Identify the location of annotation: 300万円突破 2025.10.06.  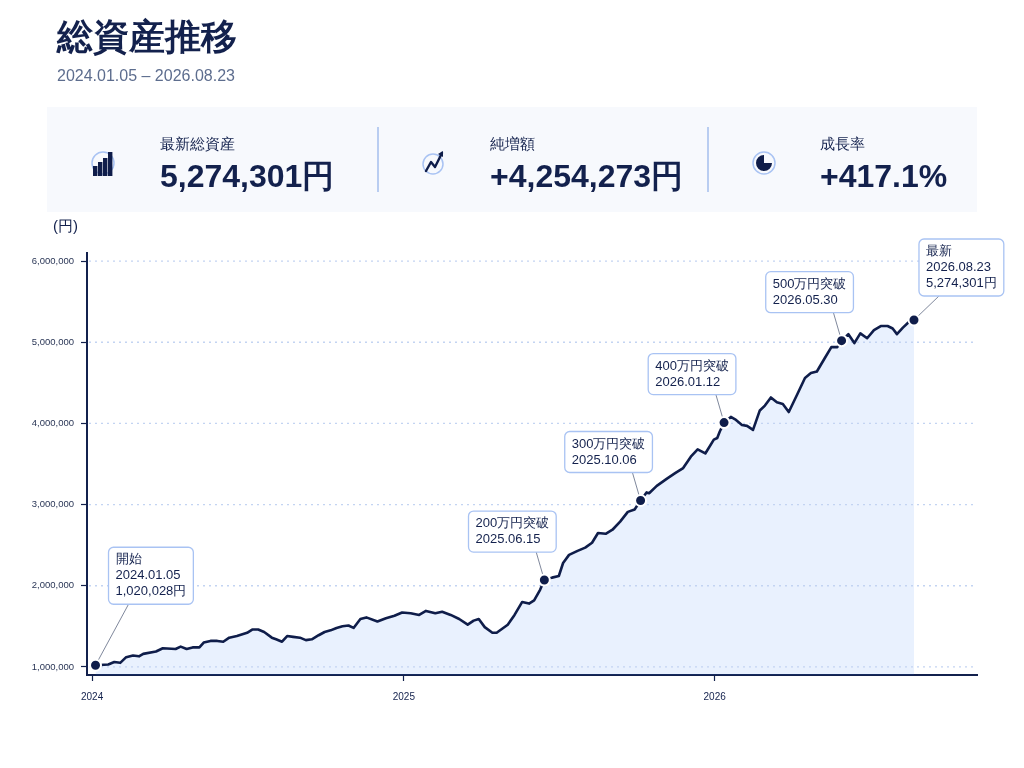
(608, 451).